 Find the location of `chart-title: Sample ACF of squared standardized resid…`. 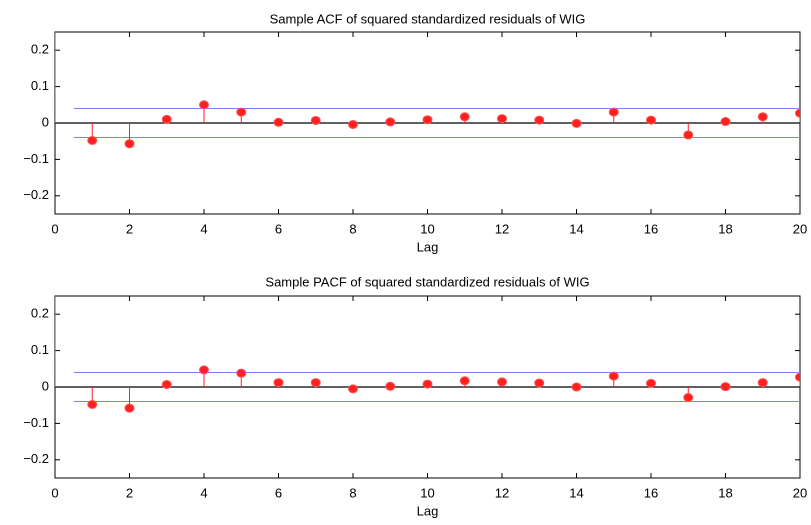

chart-title: Sample ACF of squared standardized resid… is located at coordinates (428, 18).